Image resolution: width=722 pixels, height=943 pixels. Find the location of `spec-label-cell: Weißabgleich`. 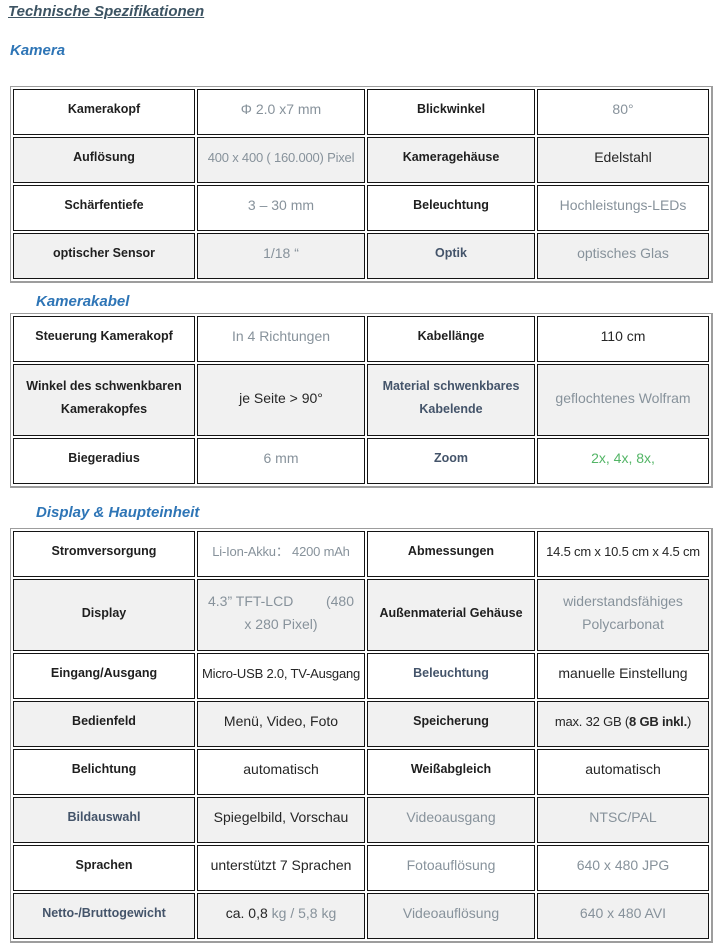

spec-label-cell: Weißabgleich is located at coordinates (451, 772).